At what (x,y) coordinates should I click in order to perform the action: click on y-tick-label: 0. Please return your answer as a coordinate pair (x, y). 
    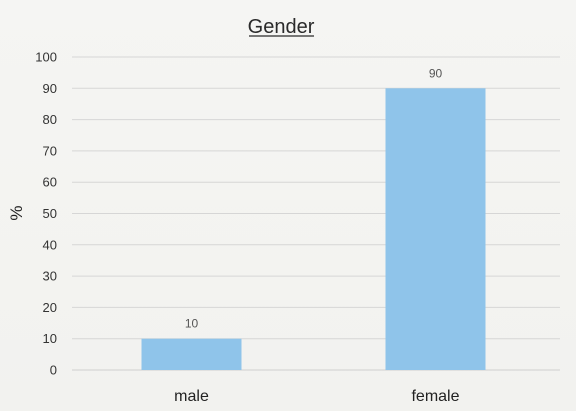
    Looking at the image, I should click on (53, 370).